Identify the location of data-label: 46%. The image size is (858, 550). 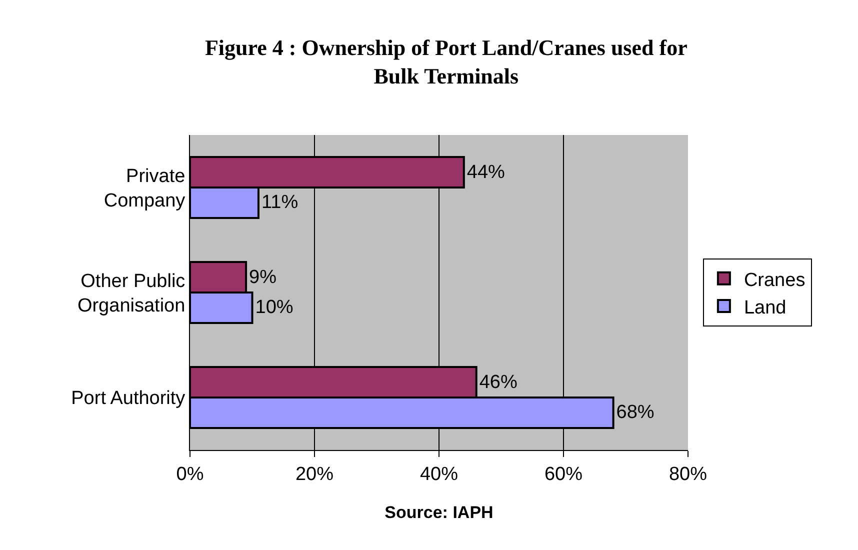
(498, 382).